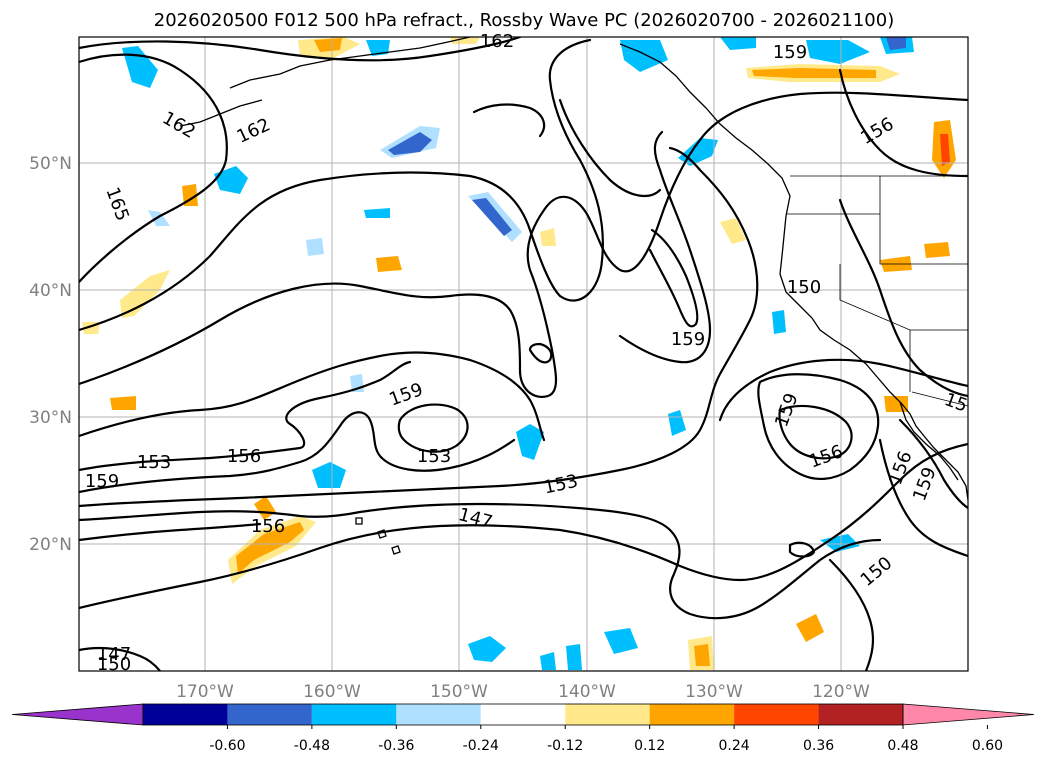 Image resolution: width=1047 pixels, height=765 pixels. Describe the element at coordinates (481, 746) in the screenshot. I see `colorbar-tick-label: -0.24` at that location.